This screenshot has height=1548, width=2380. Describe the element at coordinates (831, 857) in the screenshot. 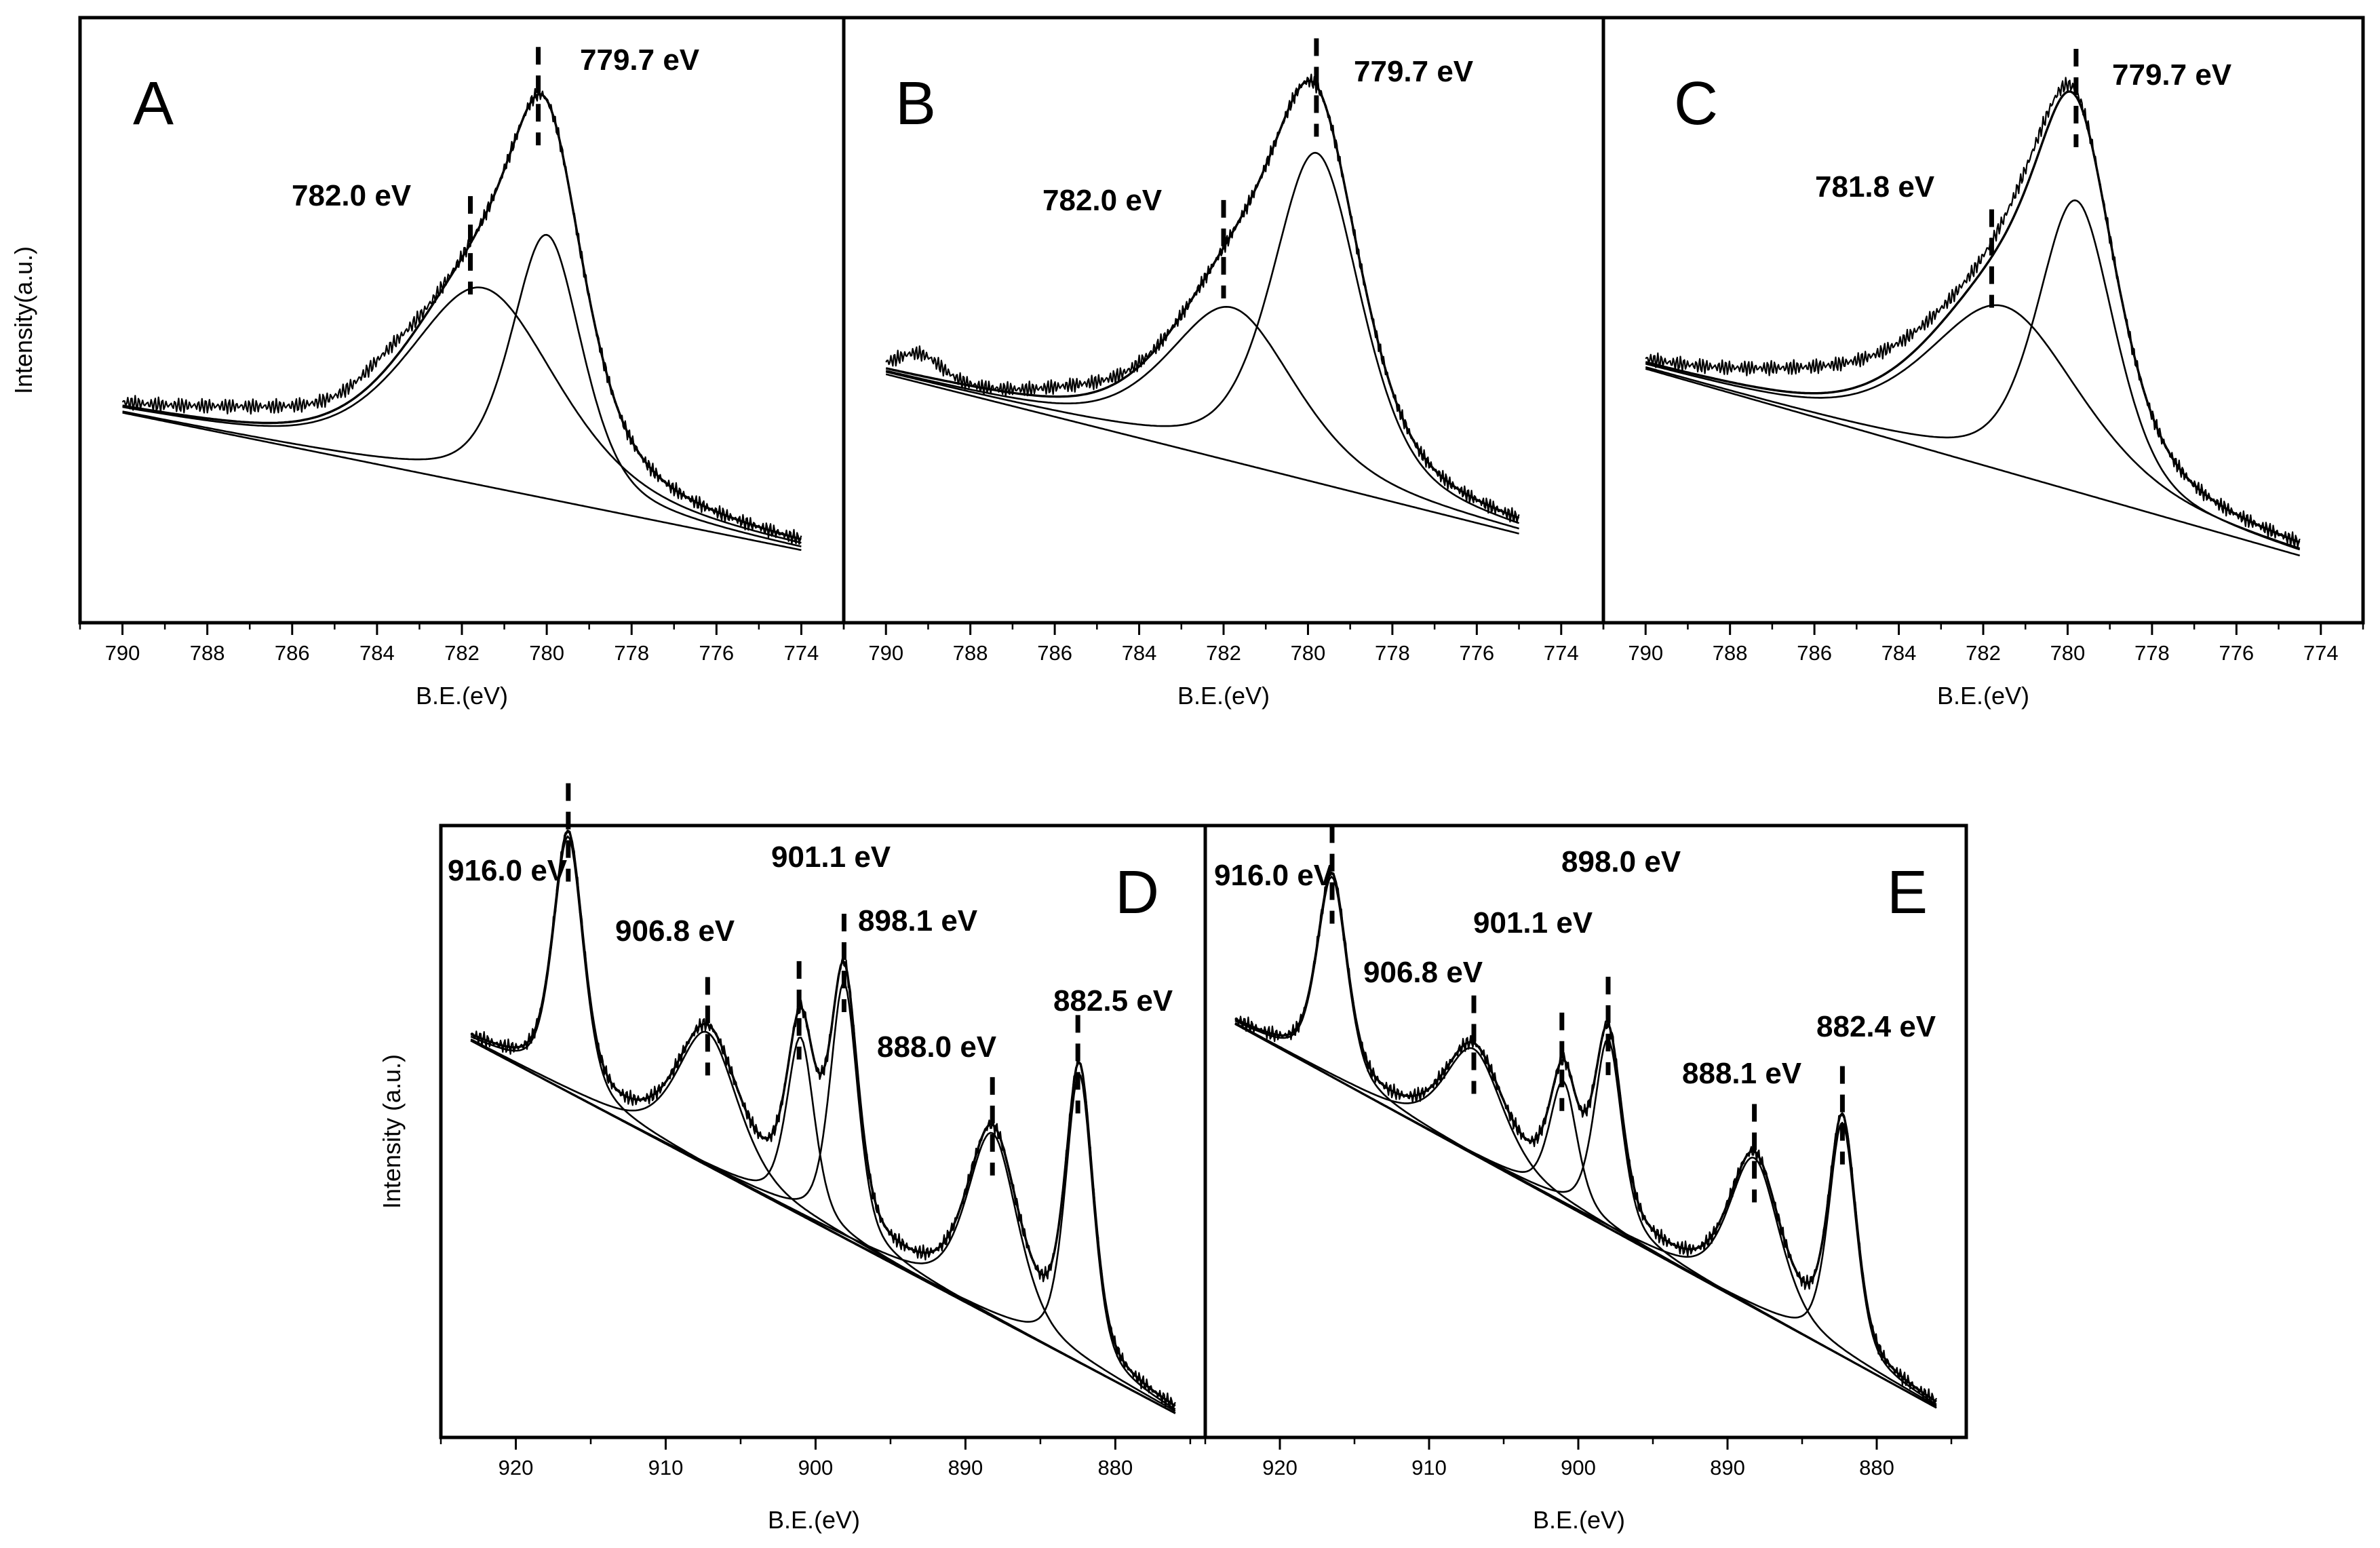

I see `panel-d-peak-label: 901.1 eV` at that location.